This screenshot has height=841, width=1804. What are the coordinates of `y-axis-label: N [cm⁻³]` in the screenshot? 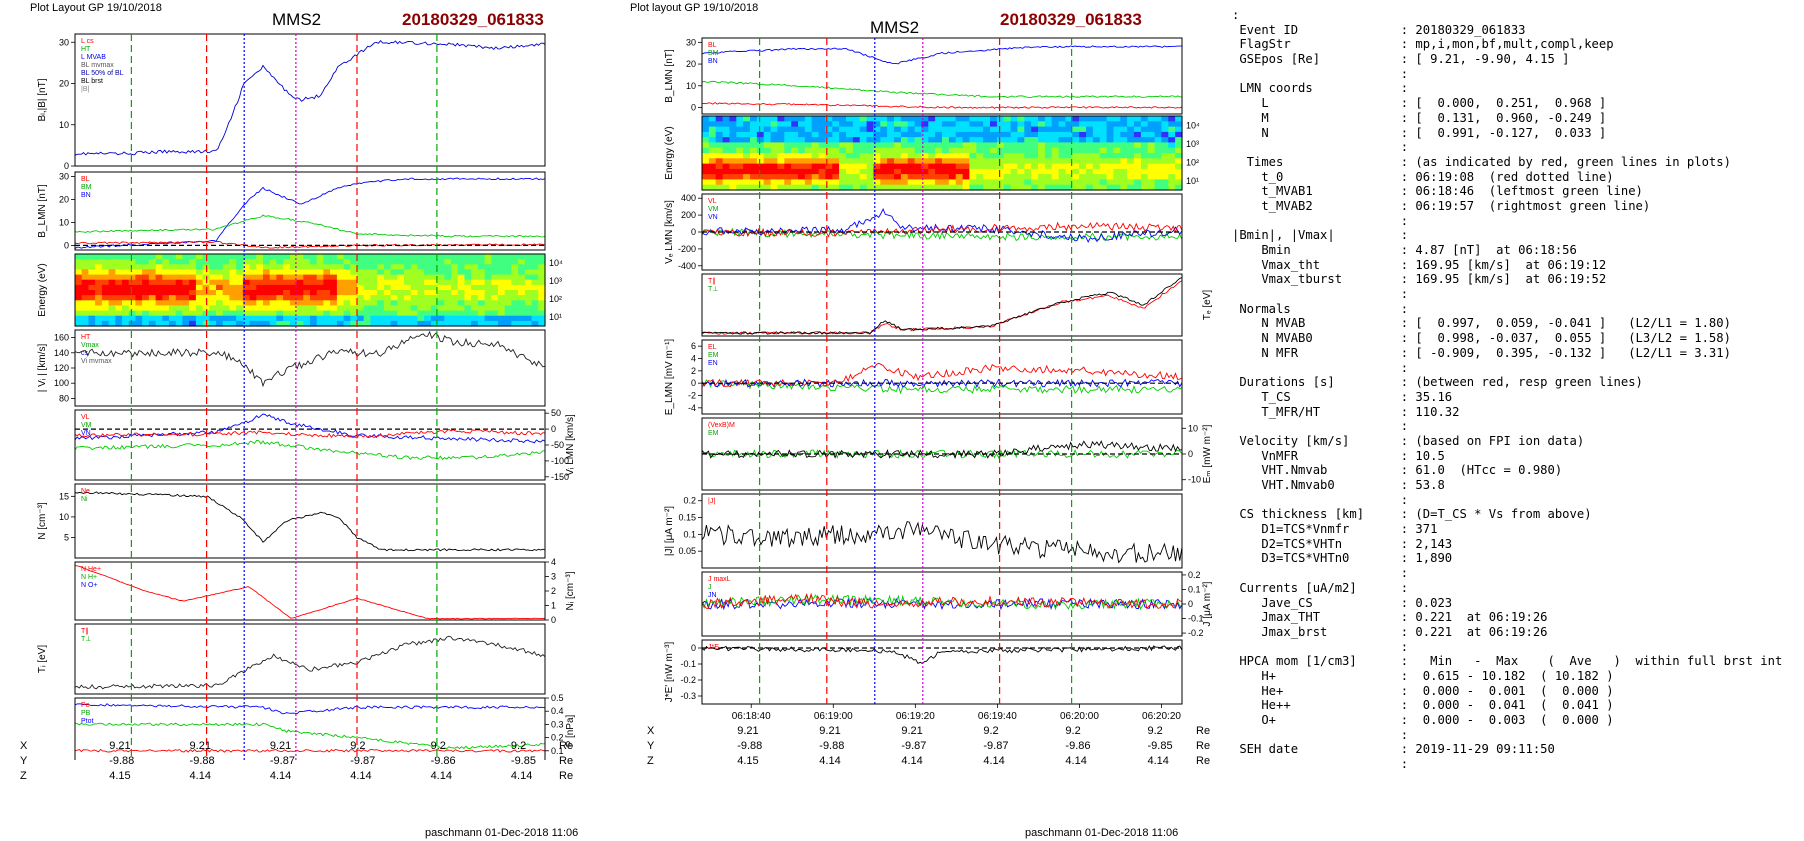 It's located at (42, 521).